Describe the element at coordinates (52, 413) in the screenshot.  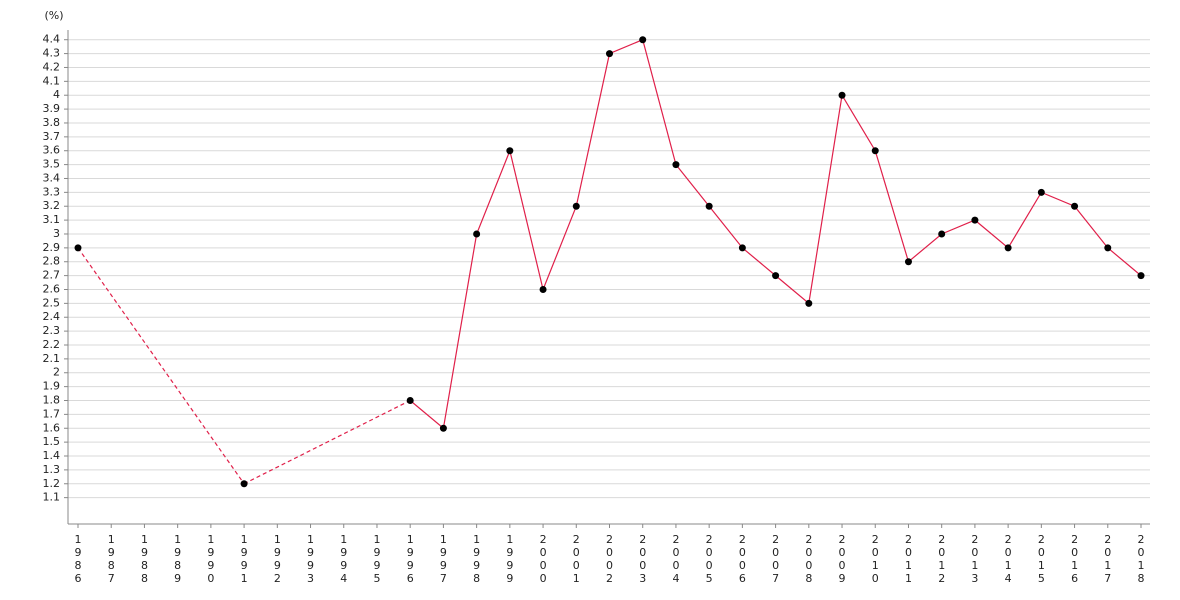
I see `y-tick-label: 1.7` at that location.